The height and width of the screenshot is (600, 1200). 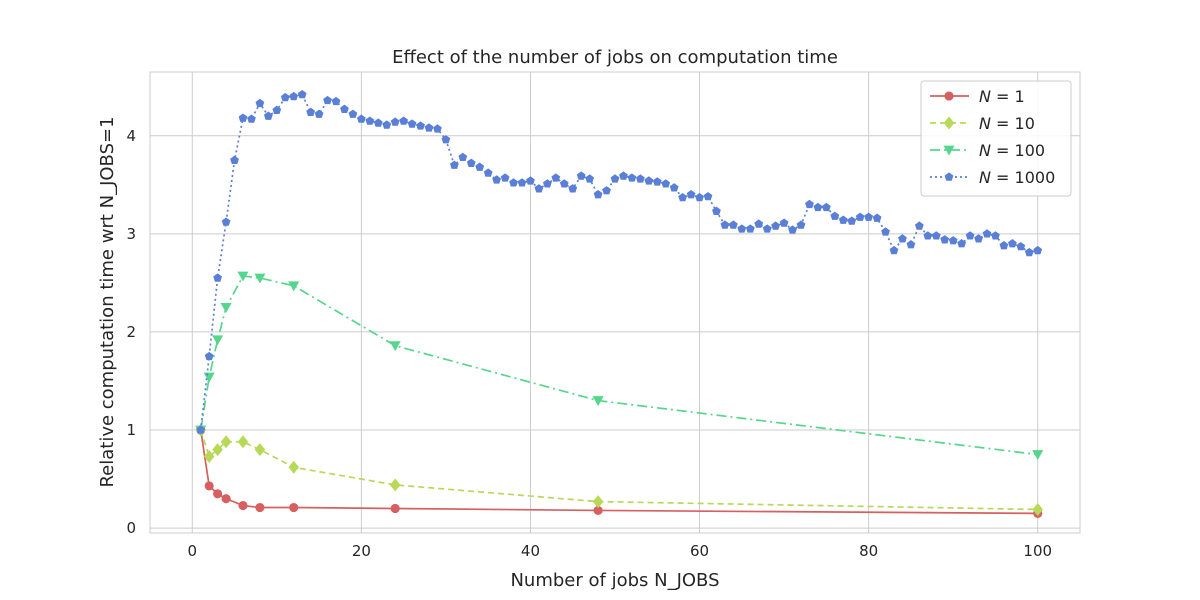 What do you see at coordinates (192, 551) in the screenshot?
I see `x-tick-label: 0` at bounding box center [192, 551].